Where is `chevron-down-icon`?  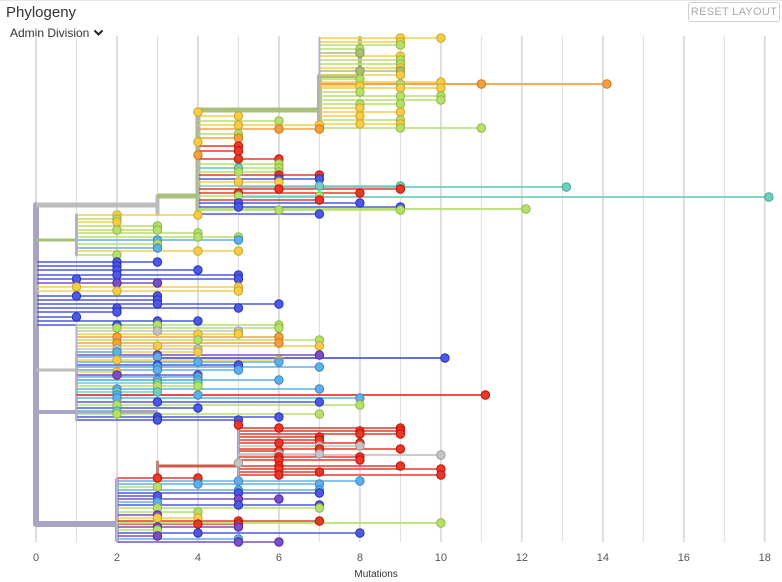
chevron-down-icon is located at coordinates (98, 33).